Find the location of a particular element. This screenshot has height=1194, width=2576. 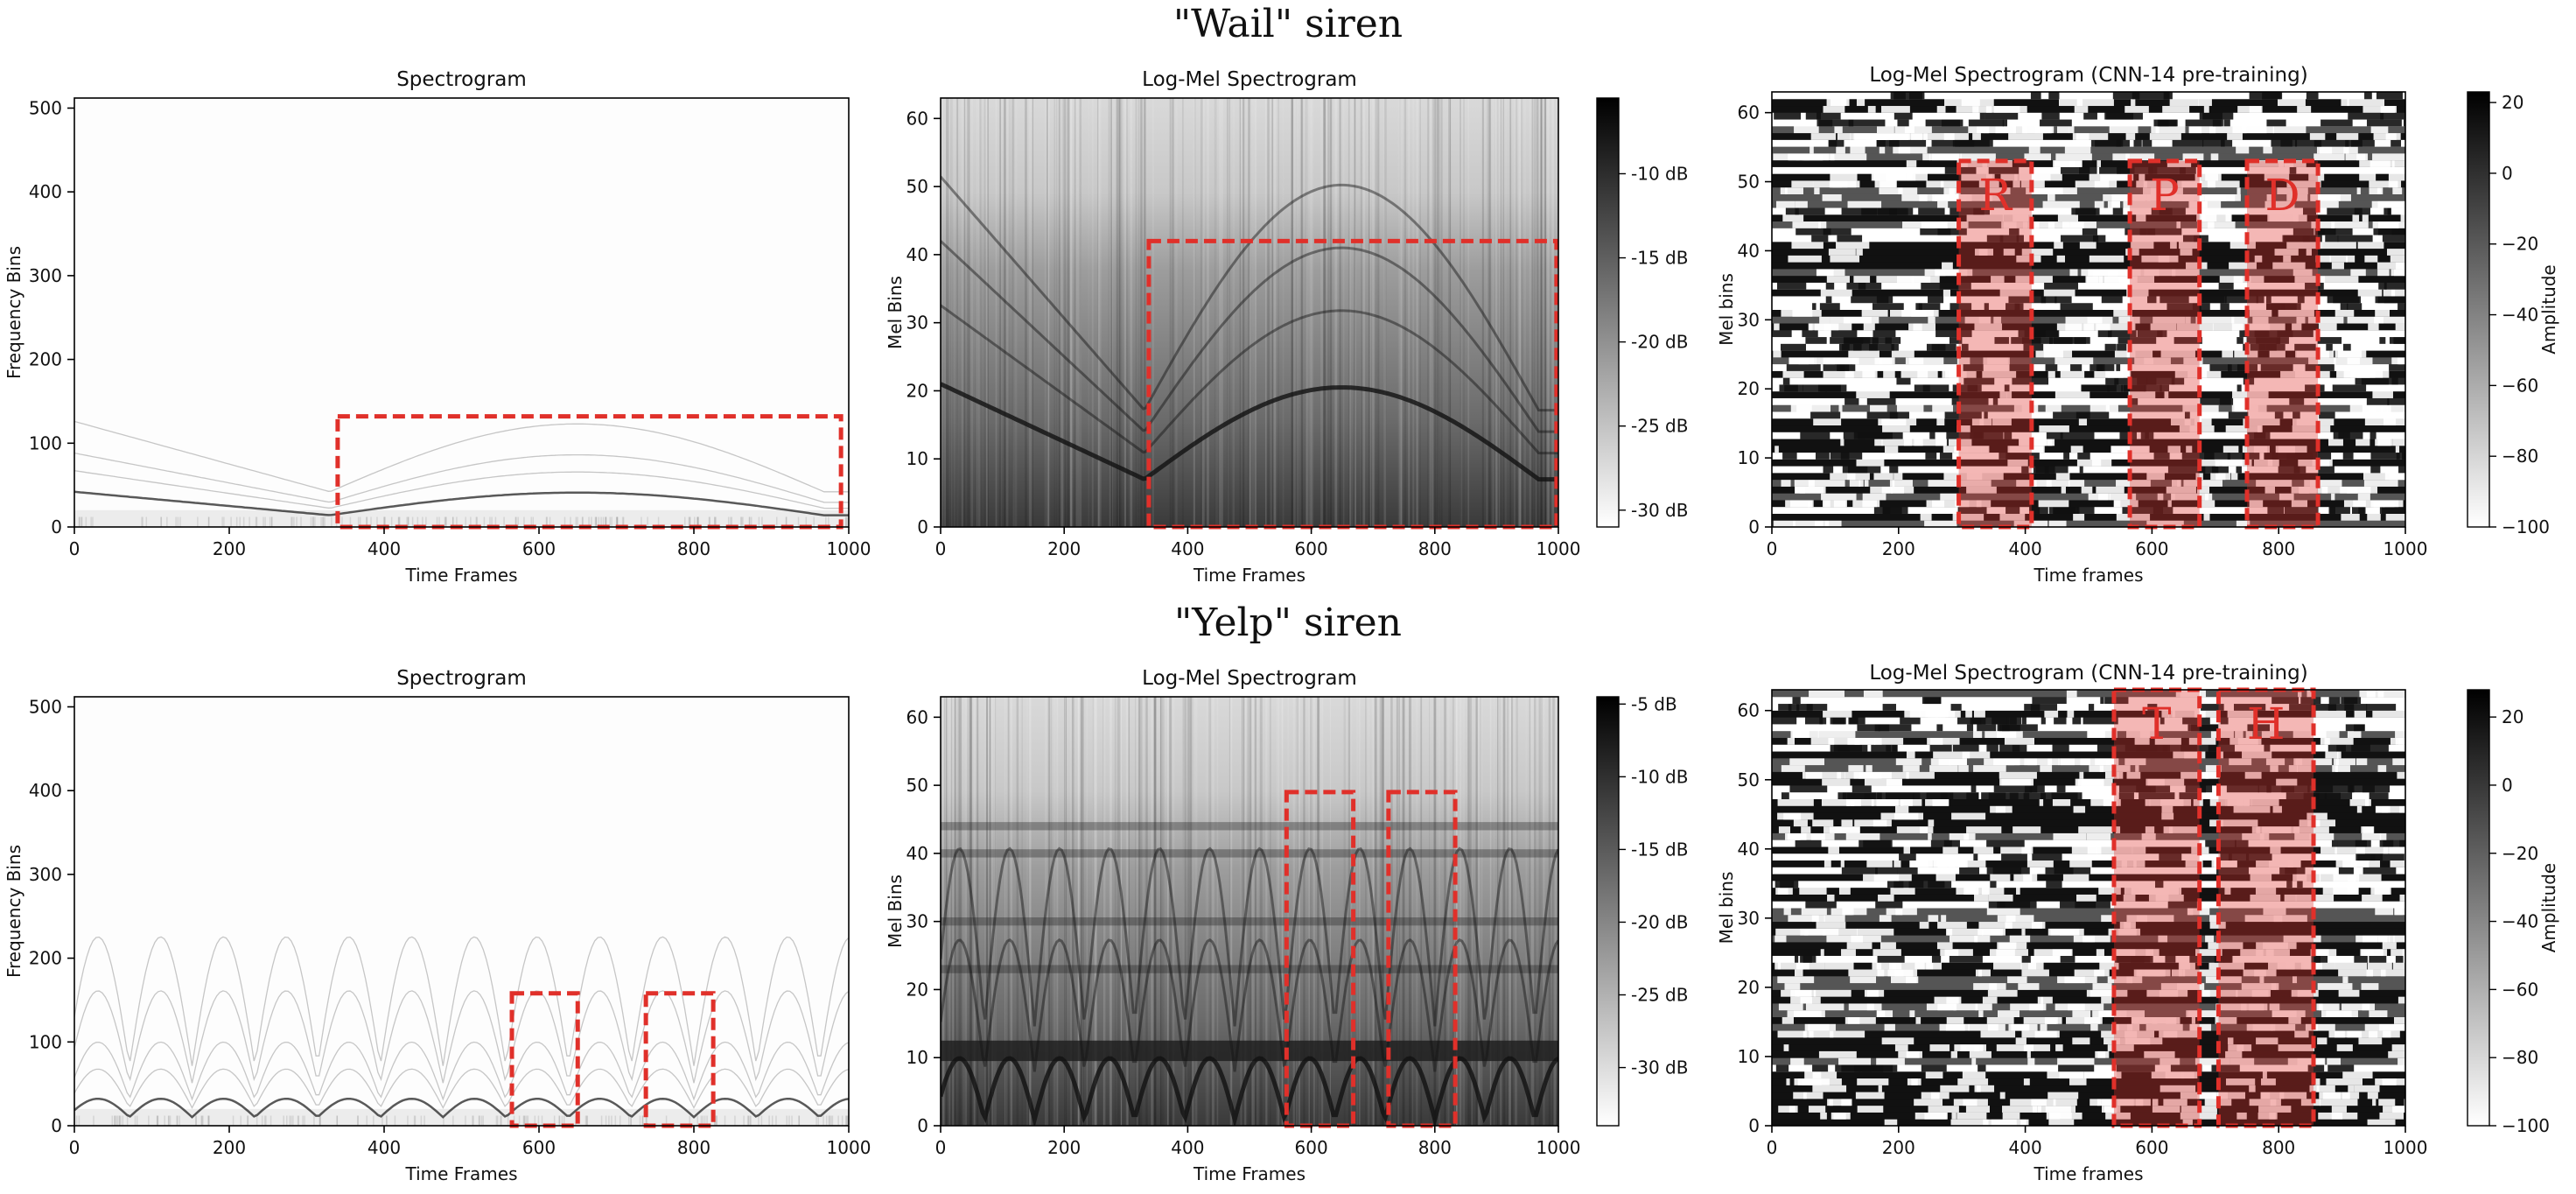

y-axis-label: Frequency Bins is located at coordinates (14, 312).